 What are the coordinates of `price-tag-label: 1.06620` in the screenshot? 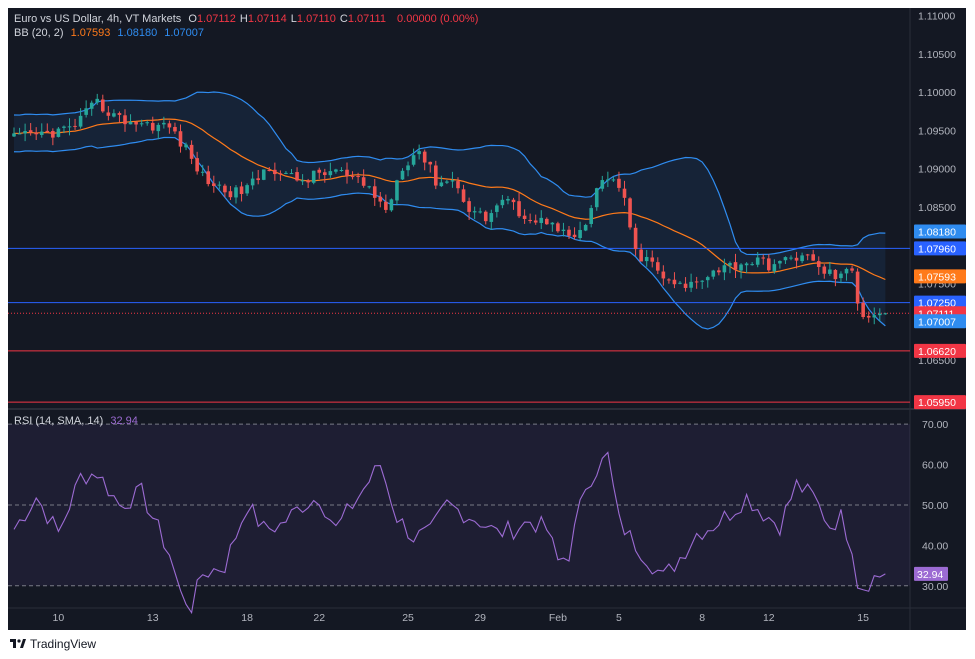 It's located at (937, 352).